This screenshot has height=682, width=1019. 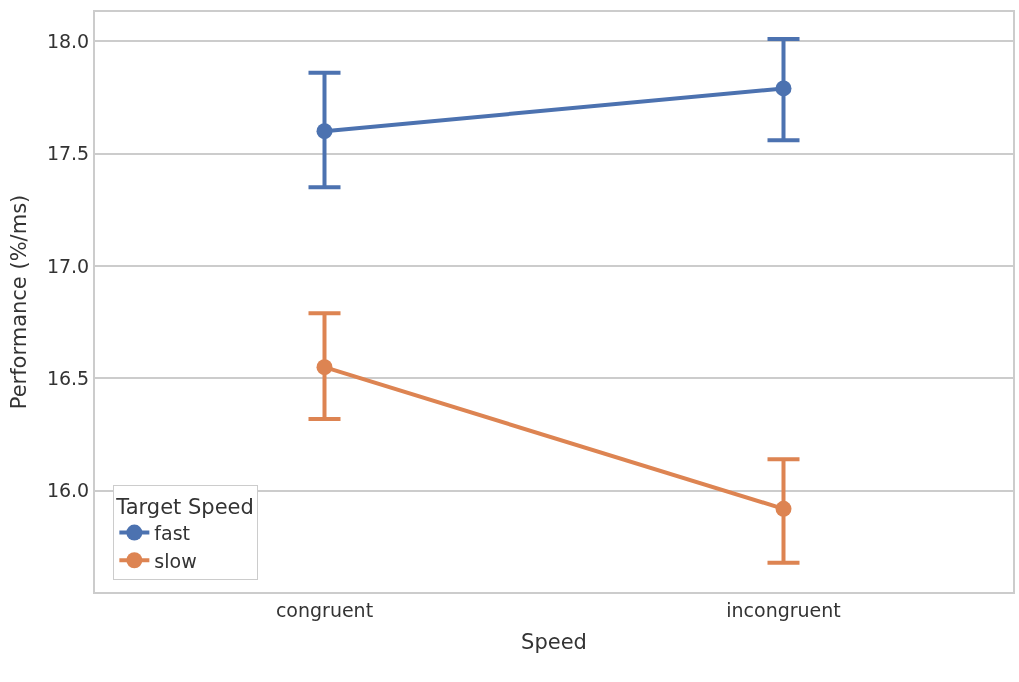 I want to click on y-tick-label: 17.5, so click(x=68, y=153).